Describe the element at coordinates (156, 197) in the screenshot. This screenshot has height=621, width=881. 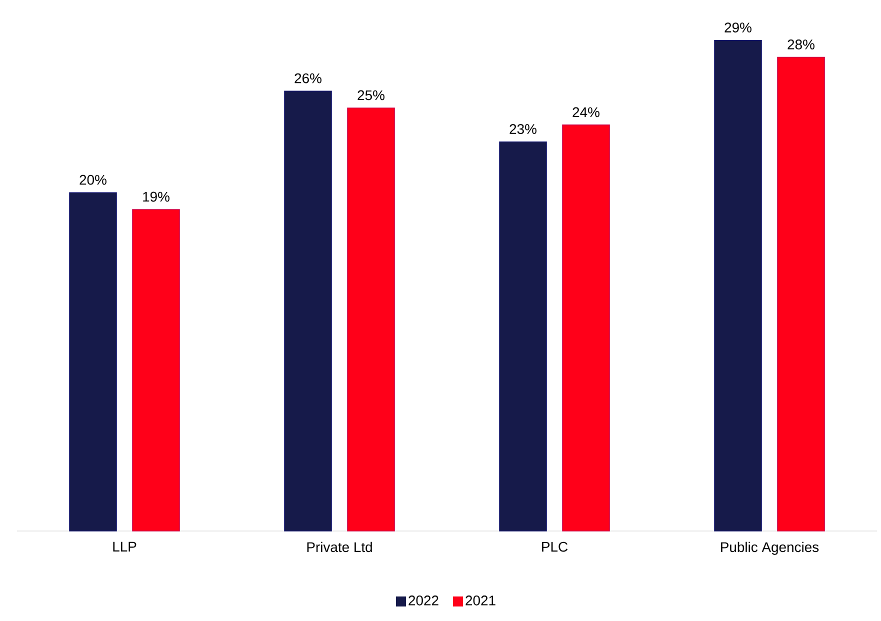
I see `data-label: 19%` at that location.